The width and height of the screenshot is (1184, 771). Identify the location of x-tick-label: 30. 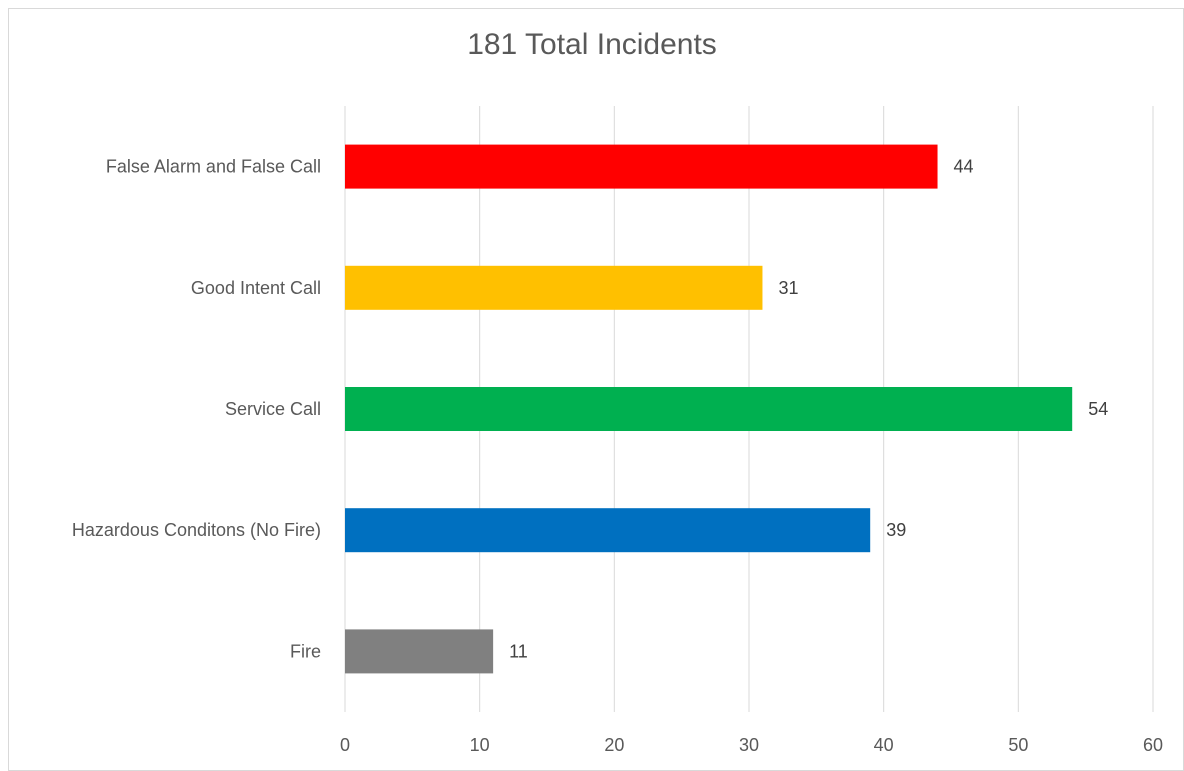
(749, 745).